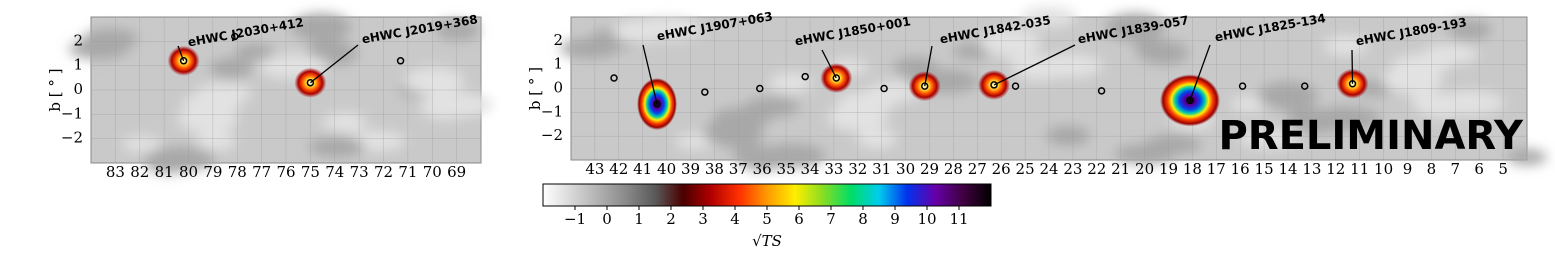 The image size is (1555, 254). Describe the element at coordinates (618, 169) in the screenshot. I see `x-tick-label: 42` at that location.